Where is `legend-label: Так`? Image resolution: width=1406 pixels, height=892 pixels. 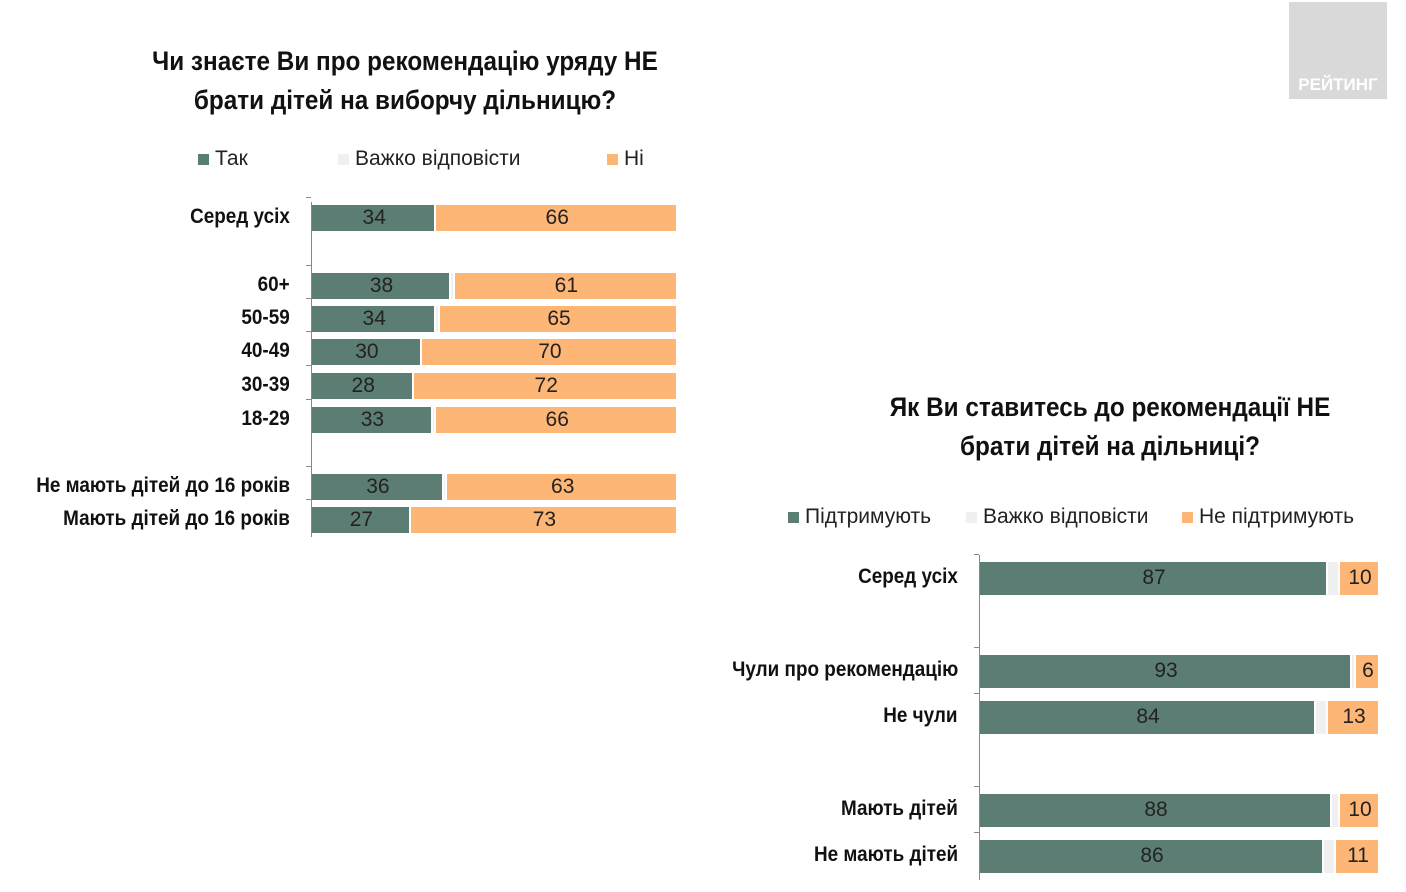 legend-label: Так is located at coordinates (231, 158).